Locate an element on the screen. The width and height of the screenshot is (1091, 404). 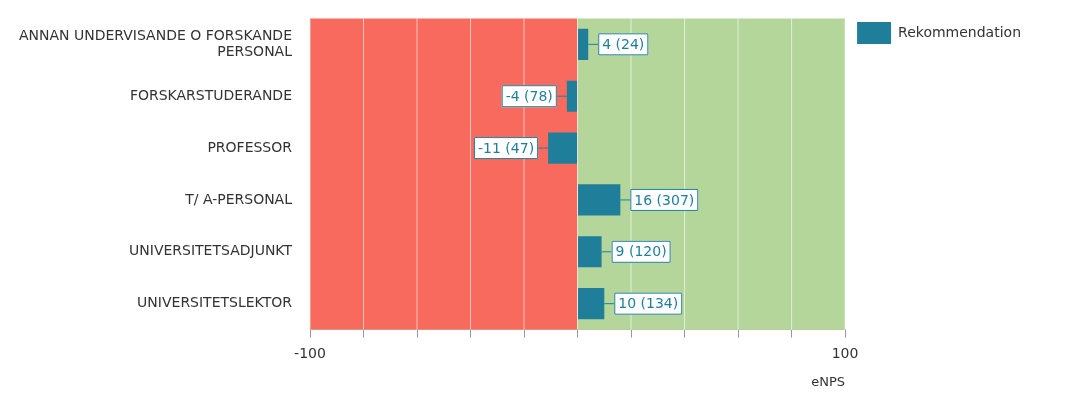
y-tick-label: PROFESSOR is located at coordinates (250, 146).